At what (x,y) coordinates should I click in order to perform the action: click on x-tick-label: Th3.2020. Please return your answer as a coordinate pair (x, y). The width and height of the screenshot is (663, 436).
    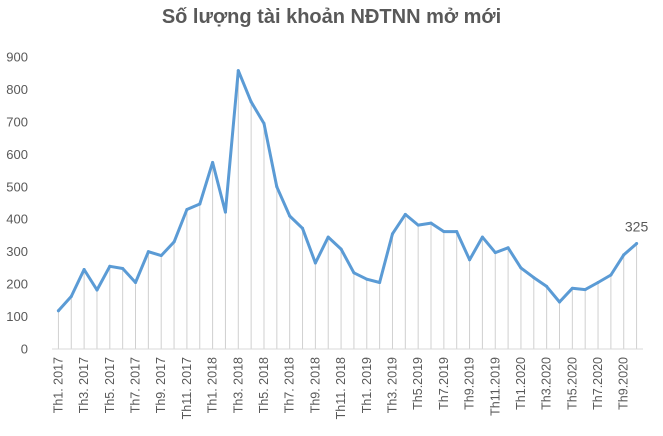
    Looking at the image, I should click on (547, 383).